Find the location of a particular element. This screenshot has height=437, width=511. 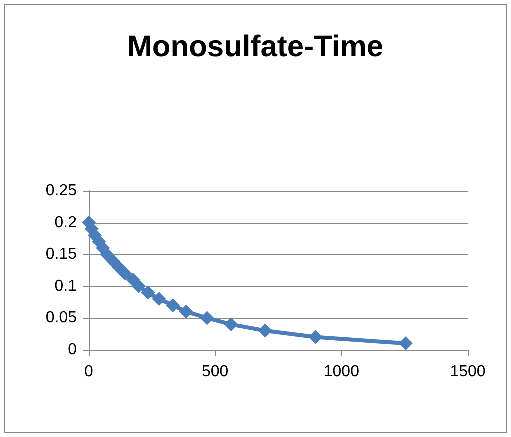

y-tick-label: 0.2 is located at coordinates (66, 223).